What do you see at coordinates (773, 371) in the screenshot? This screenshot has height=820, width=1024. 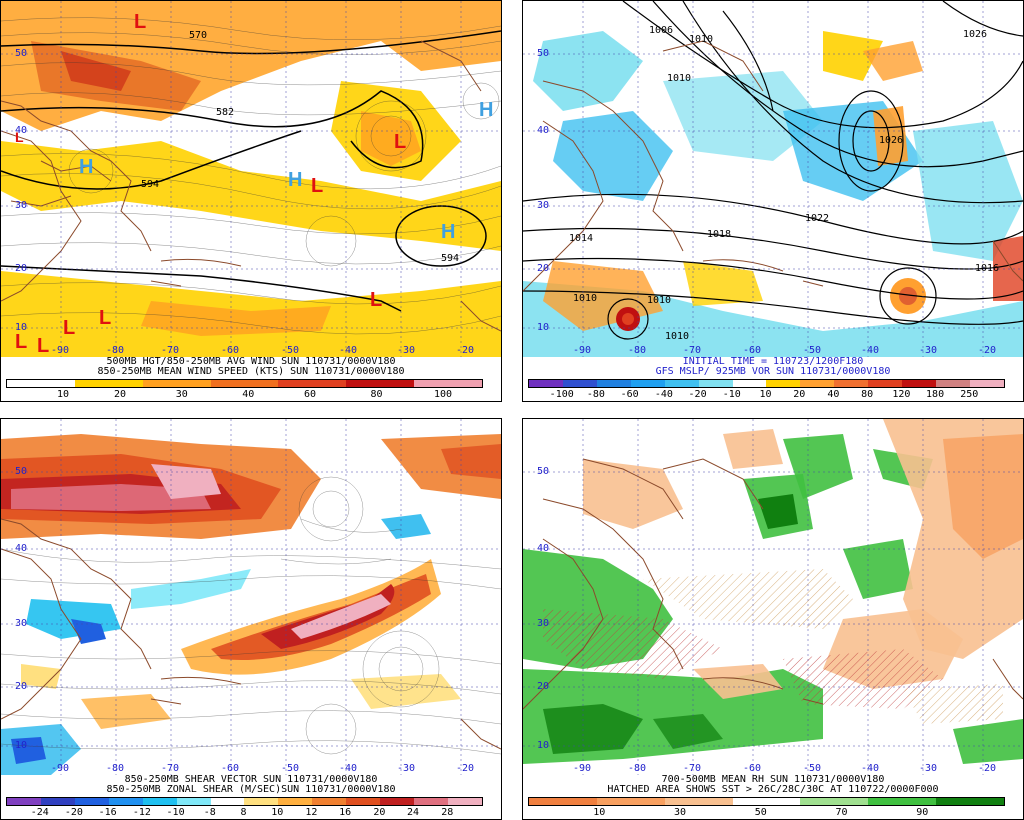 I see `caption-line-2: GFS MSLP/ 925MB VOR SUN 110731/0000V180` at bounding box center [773, 371].